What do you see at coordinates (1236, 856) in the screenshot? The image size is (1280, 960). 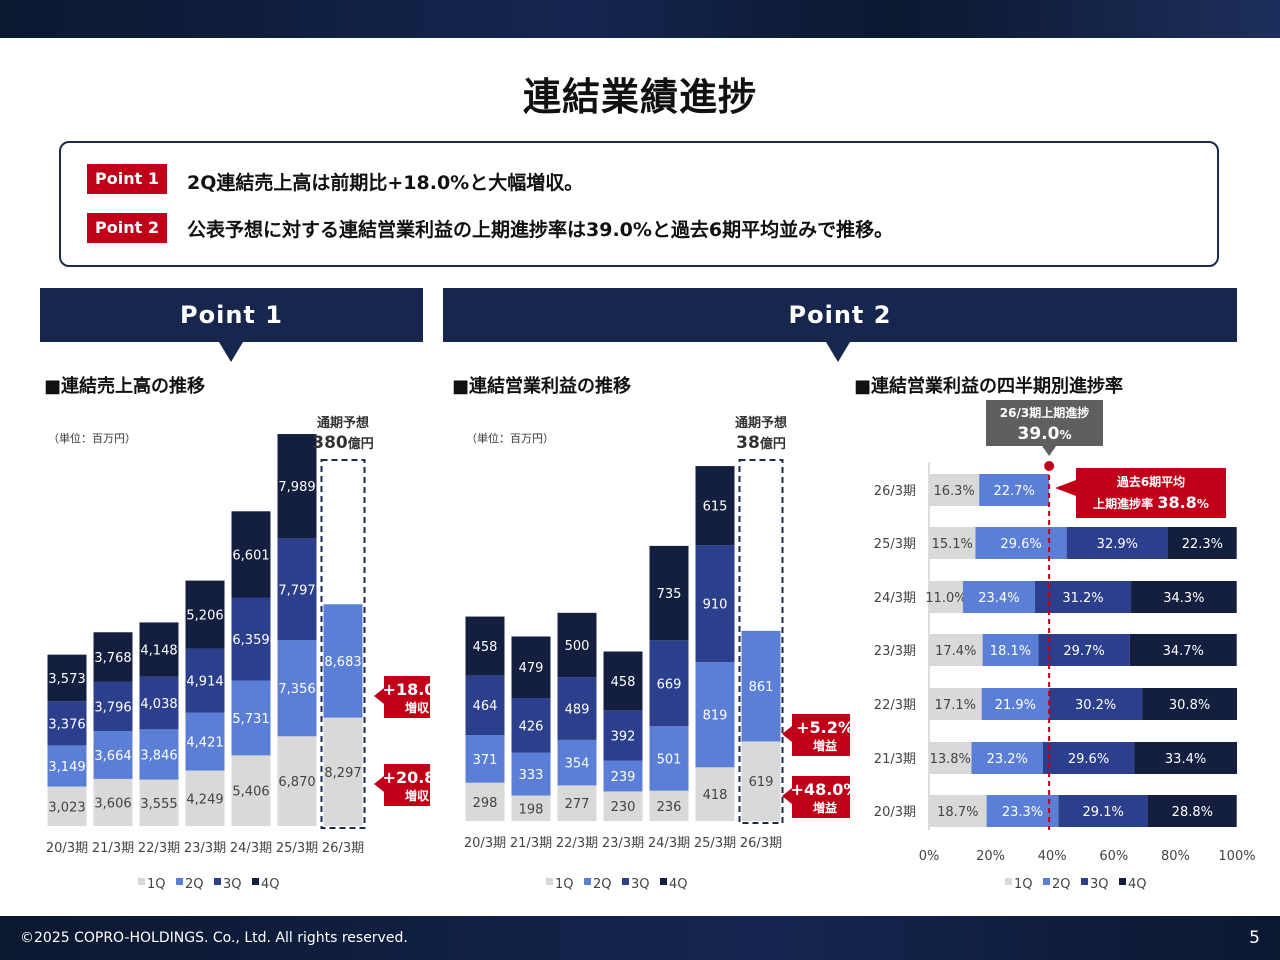 I see `x-tick-label: 100%` at bounding box center [1236, 856].